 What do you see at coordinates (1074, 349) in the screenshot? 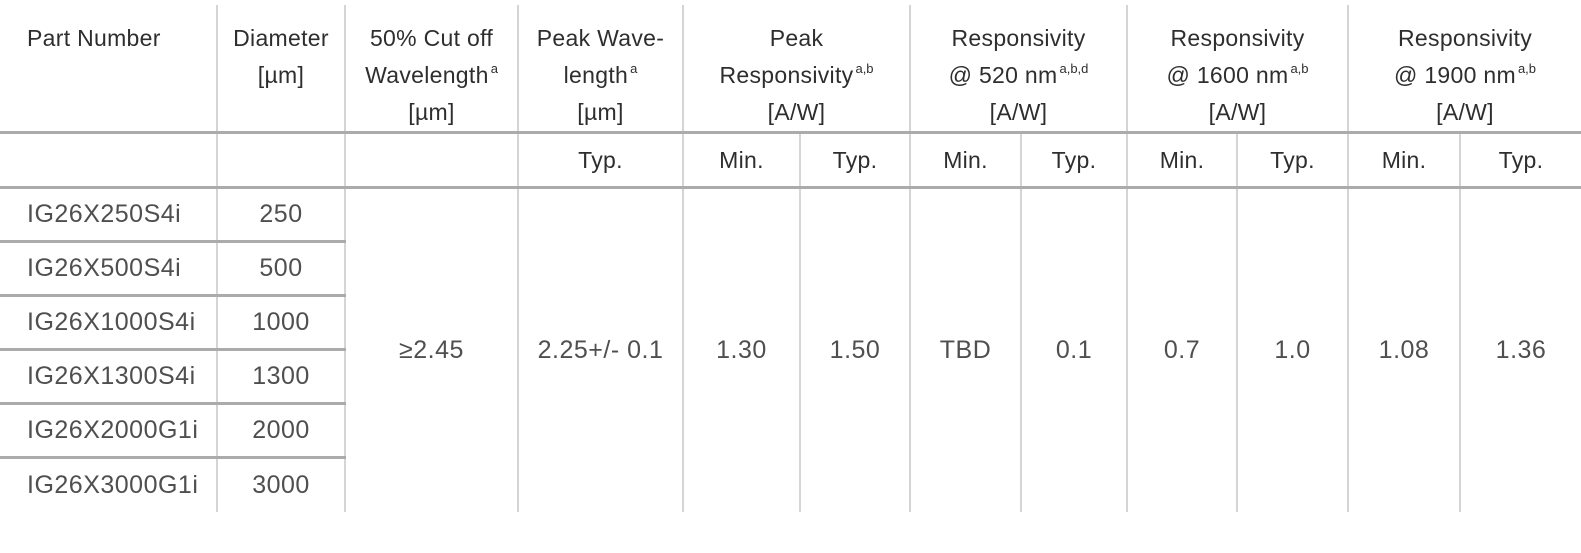
I see `value-cell-responsivity-520-typ: 0.1` at bounding box center [1074, 349].